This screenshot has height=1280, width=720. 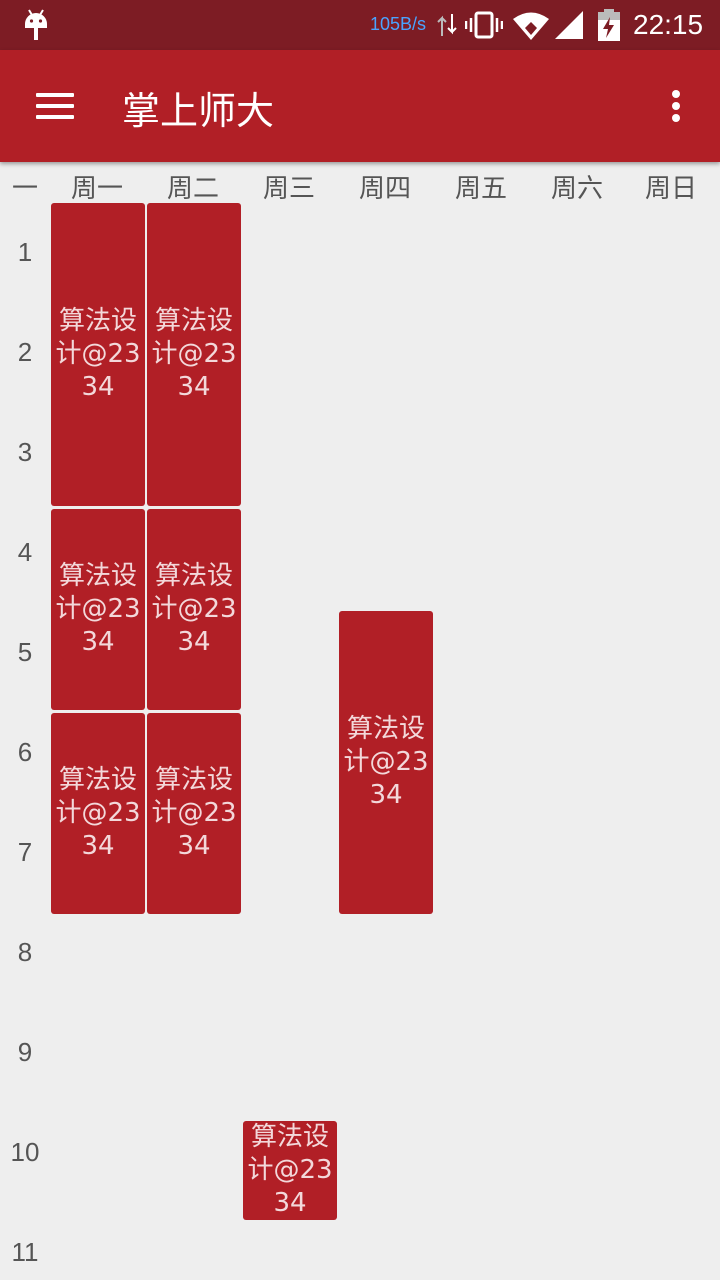 I want to click on battery-charging-icon, so click(x=609, y=27).